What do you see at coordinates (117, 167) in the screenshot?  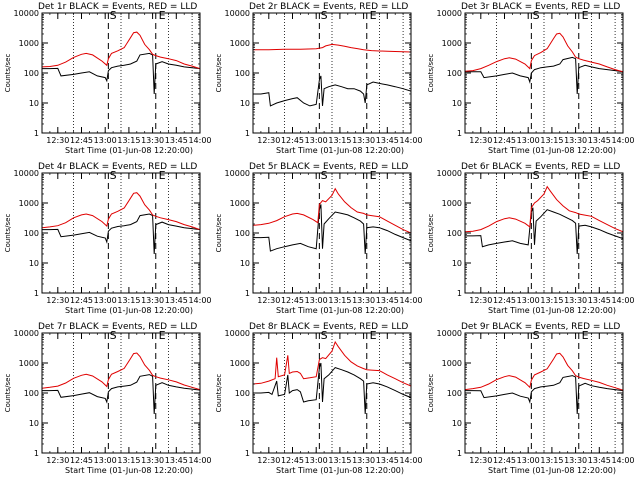 I see `panel-title: Det 4r BLACK = Events, RED = LLD` at bounding box center [117, 167].